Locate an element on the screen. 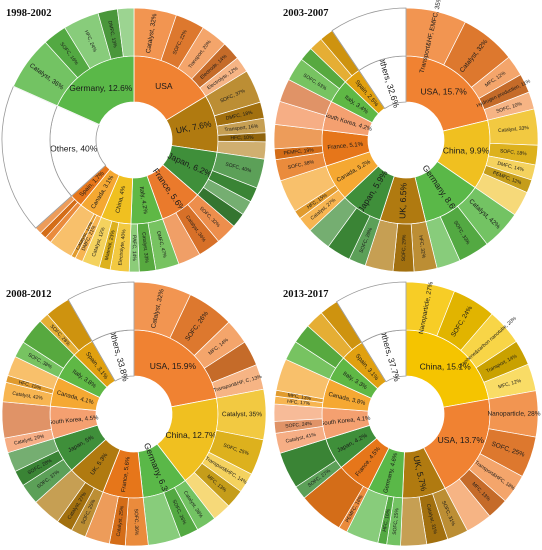 This screenshot has height=550, width=542. topic-label: Catalyst, 42% is located at coordinates (28, 396).